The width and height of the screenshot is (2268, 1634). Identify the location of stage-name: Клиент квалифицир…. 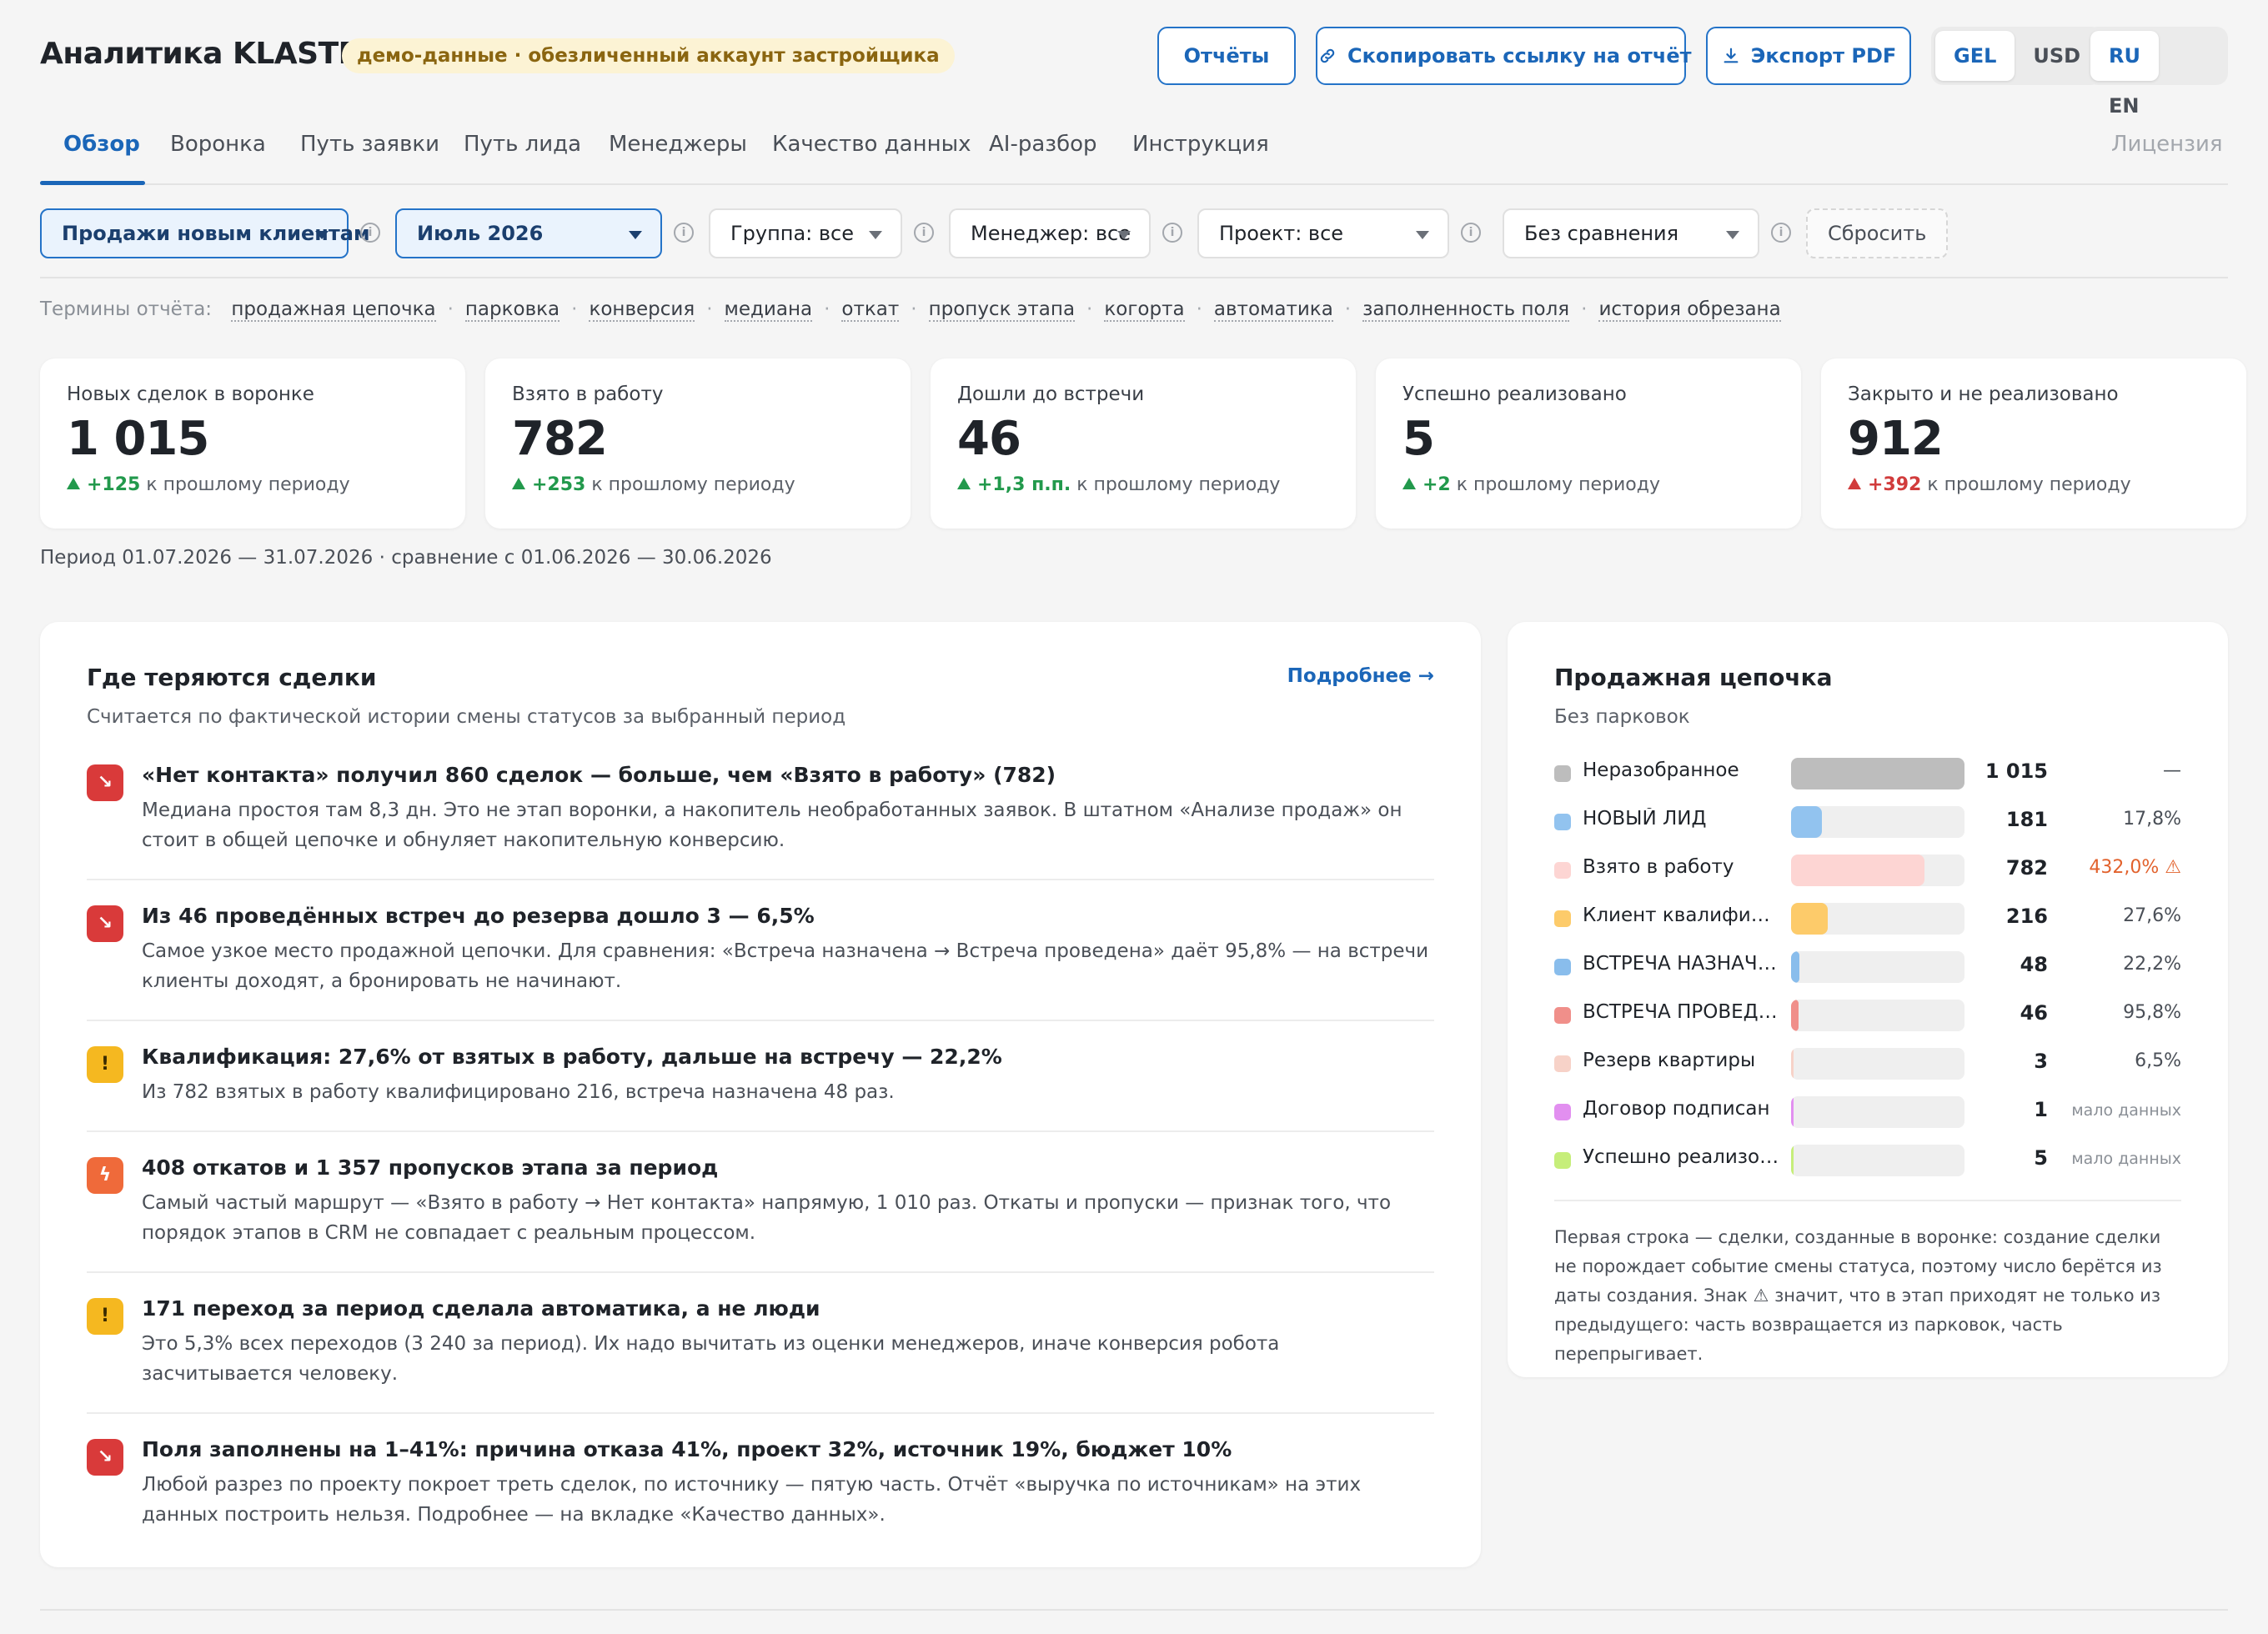
(1681, 915).